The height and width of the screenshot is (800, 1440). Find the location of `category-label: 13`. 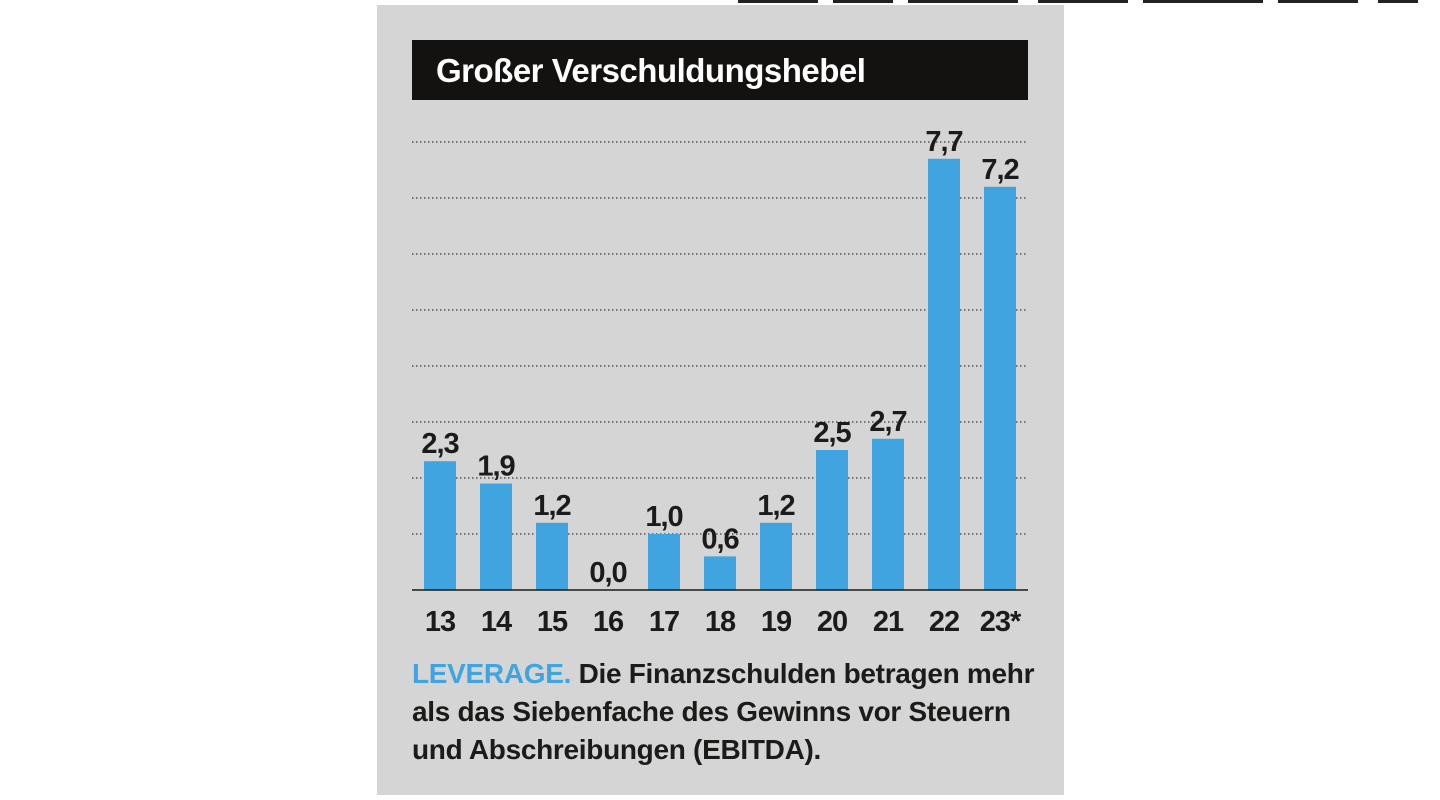

category-label: 13 is located at coordinates (440, 622).